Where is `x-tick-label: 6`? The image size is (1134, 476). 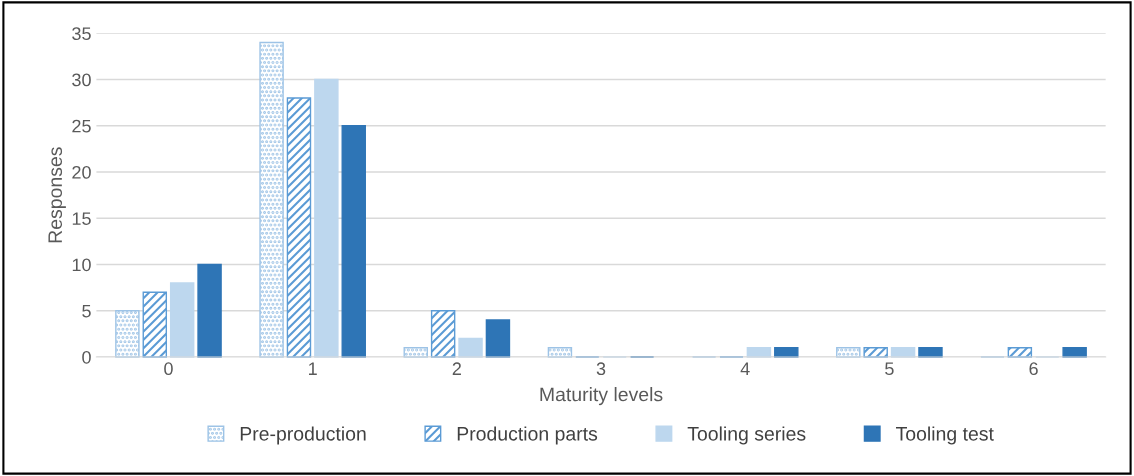 x-tick-label: 6 is located at coordinates (1033, 369).